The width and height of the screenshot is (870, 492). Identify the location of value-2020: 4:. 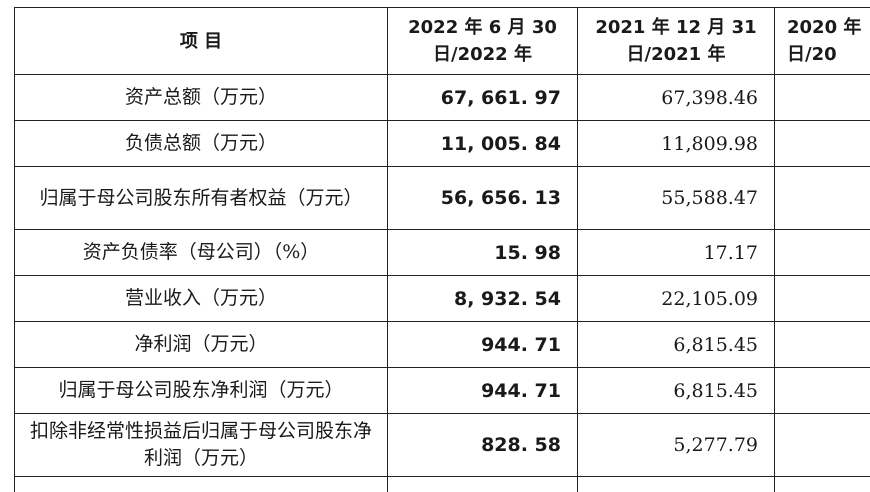
(822, 198).